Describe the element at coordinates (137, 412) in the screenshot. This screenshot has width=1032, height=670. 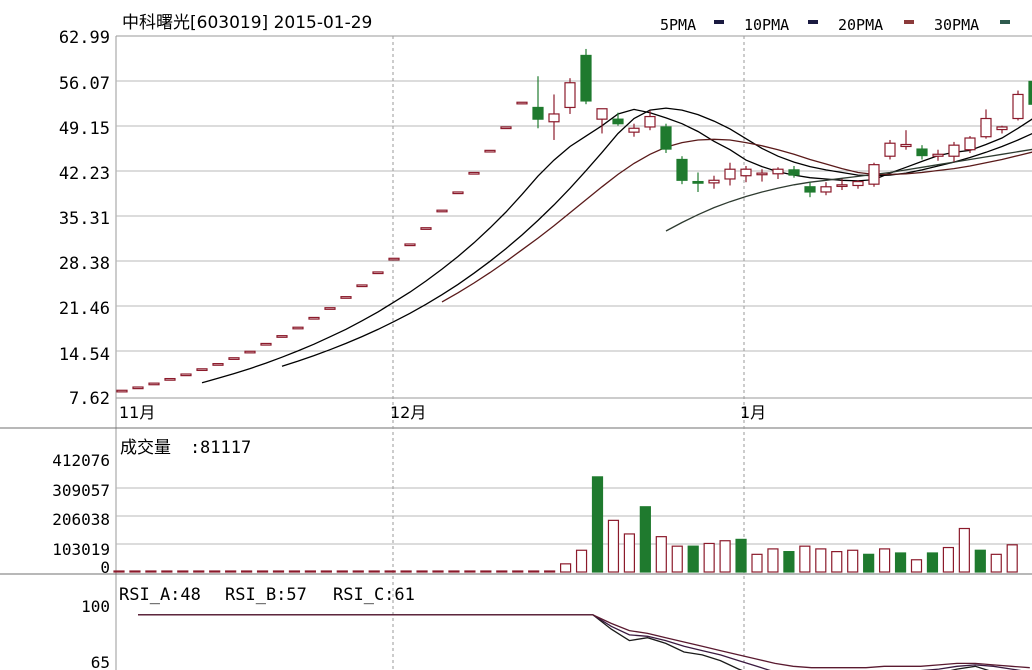
I see `month-label-nov: 11月` at that location.